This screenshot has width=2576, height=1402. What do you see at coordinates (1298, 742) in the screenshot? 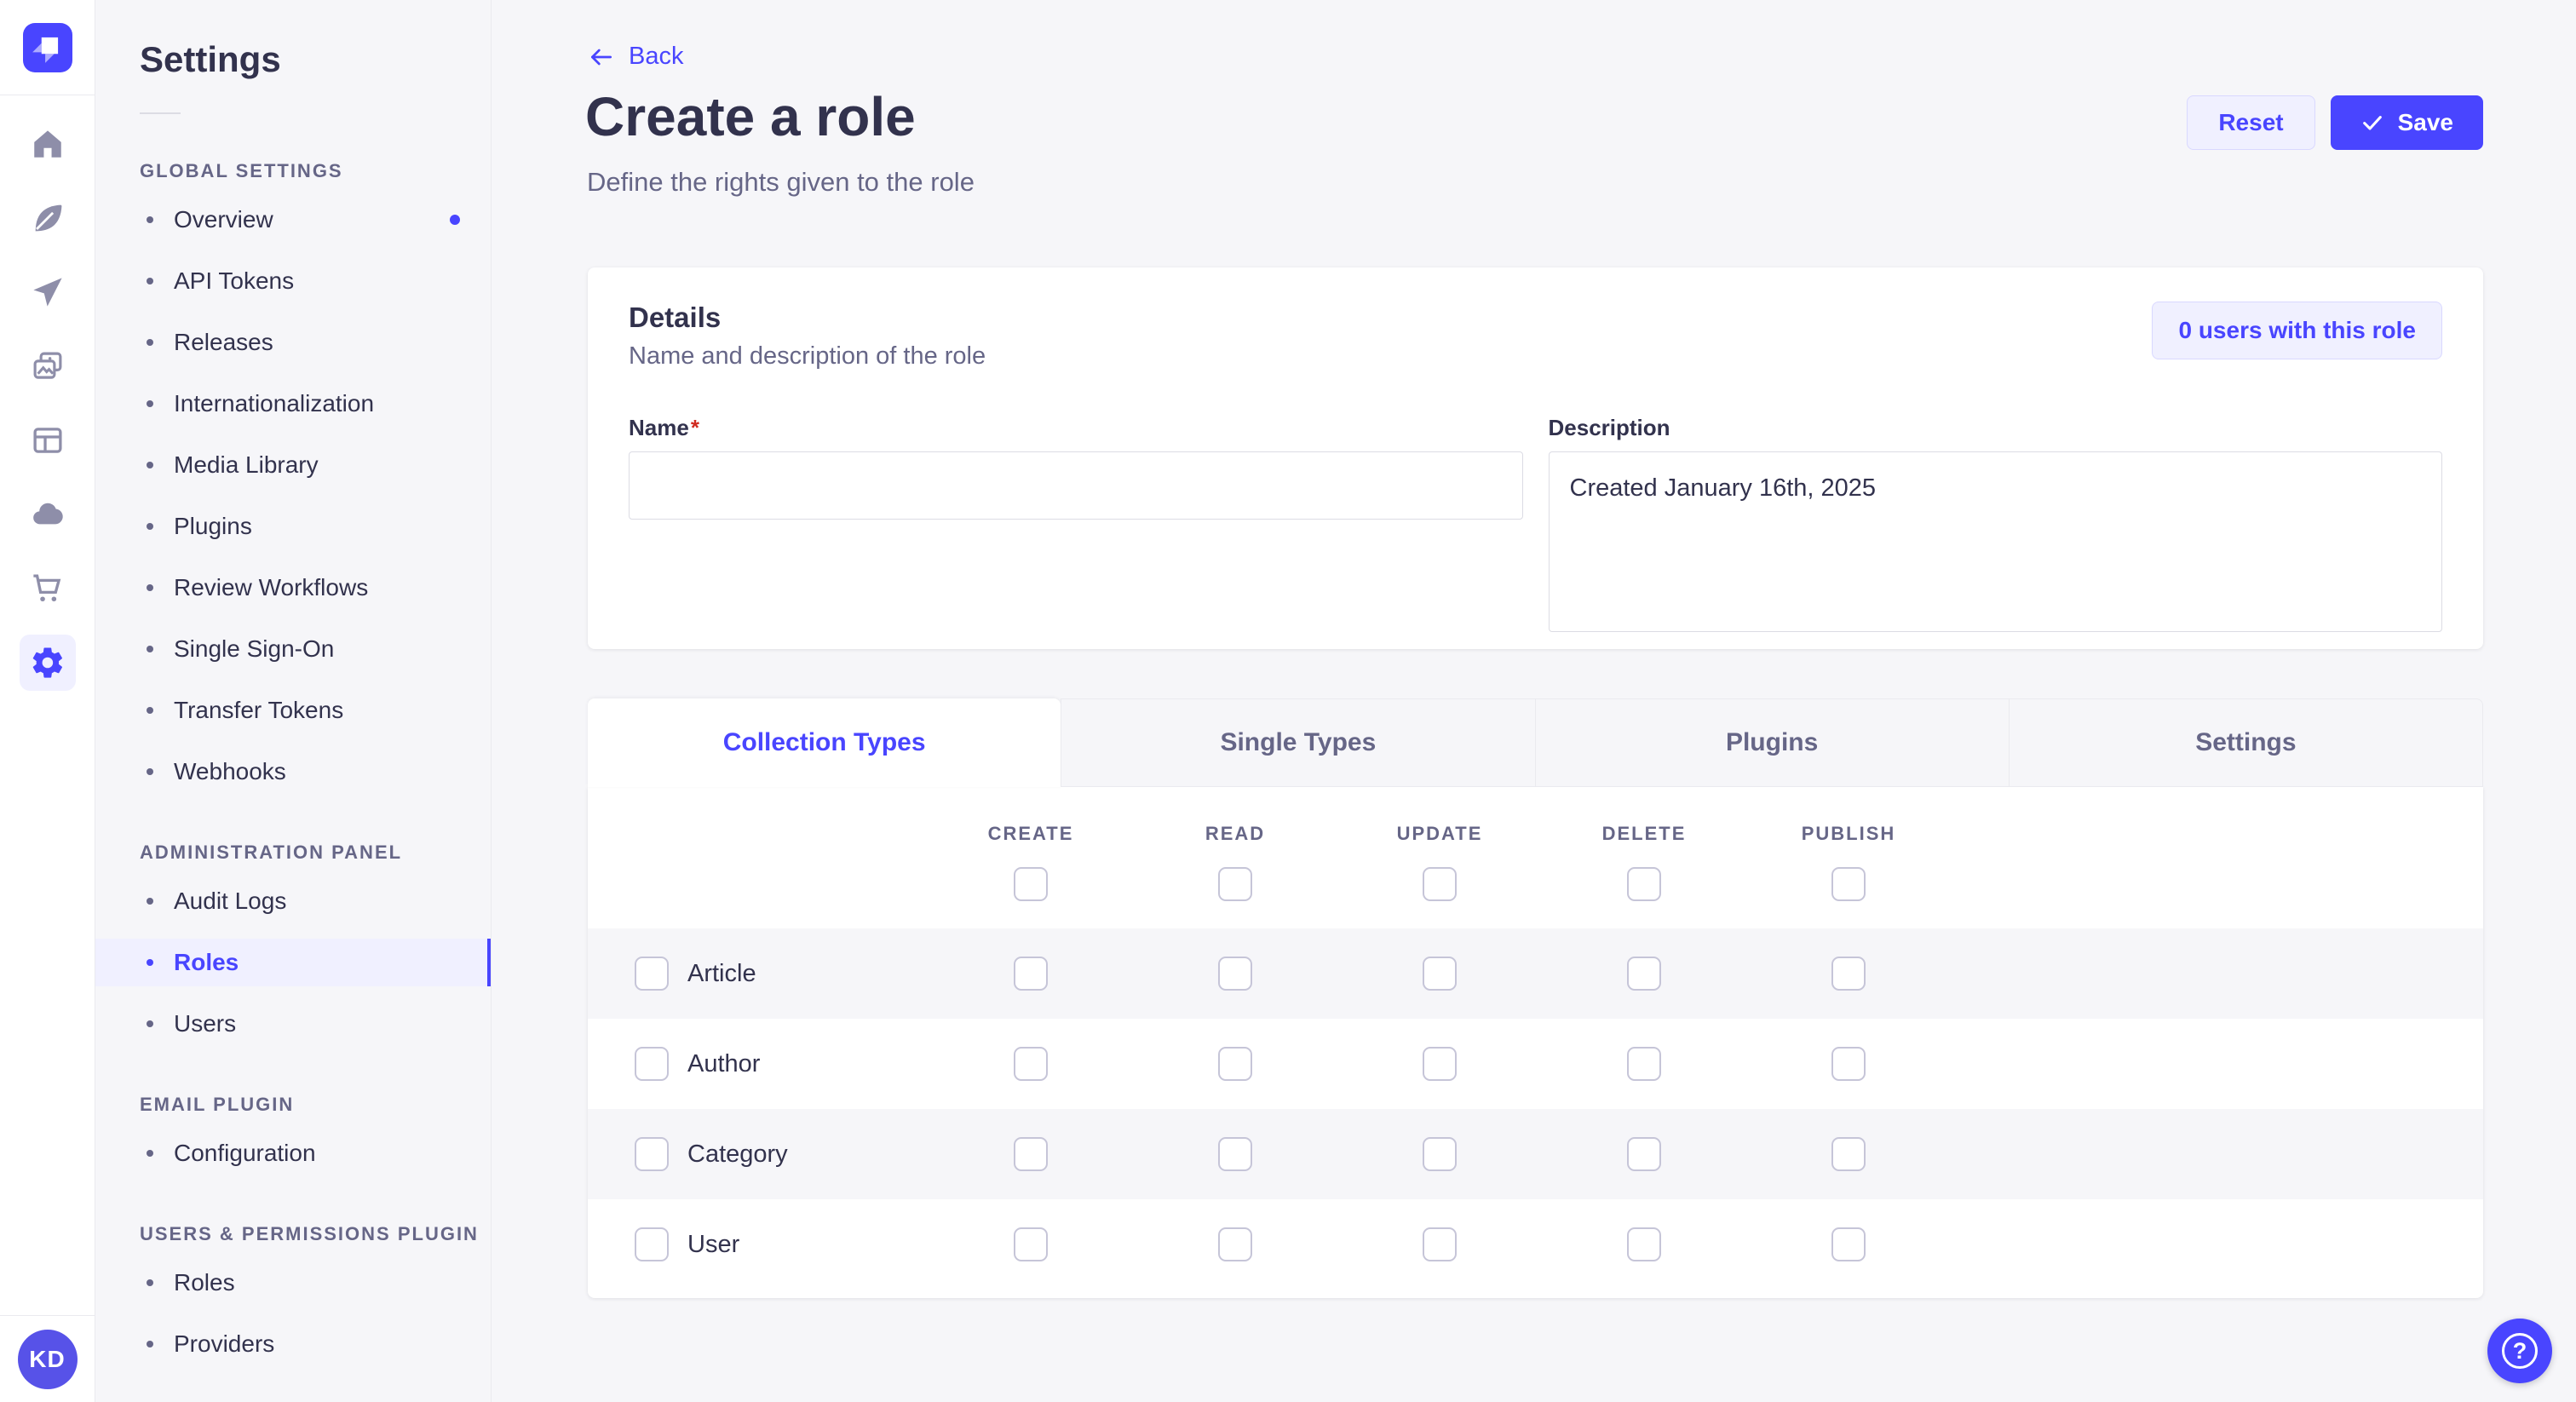
I see `tab-single-types: Single Types` at bounding box center [1298, 742].